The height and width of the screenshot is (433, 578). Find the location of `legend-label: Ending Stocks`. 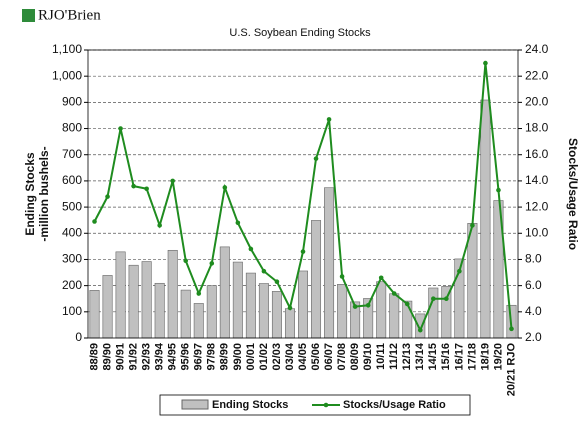

legend-label: Ending Stocks is located at coordinates (250, 405).